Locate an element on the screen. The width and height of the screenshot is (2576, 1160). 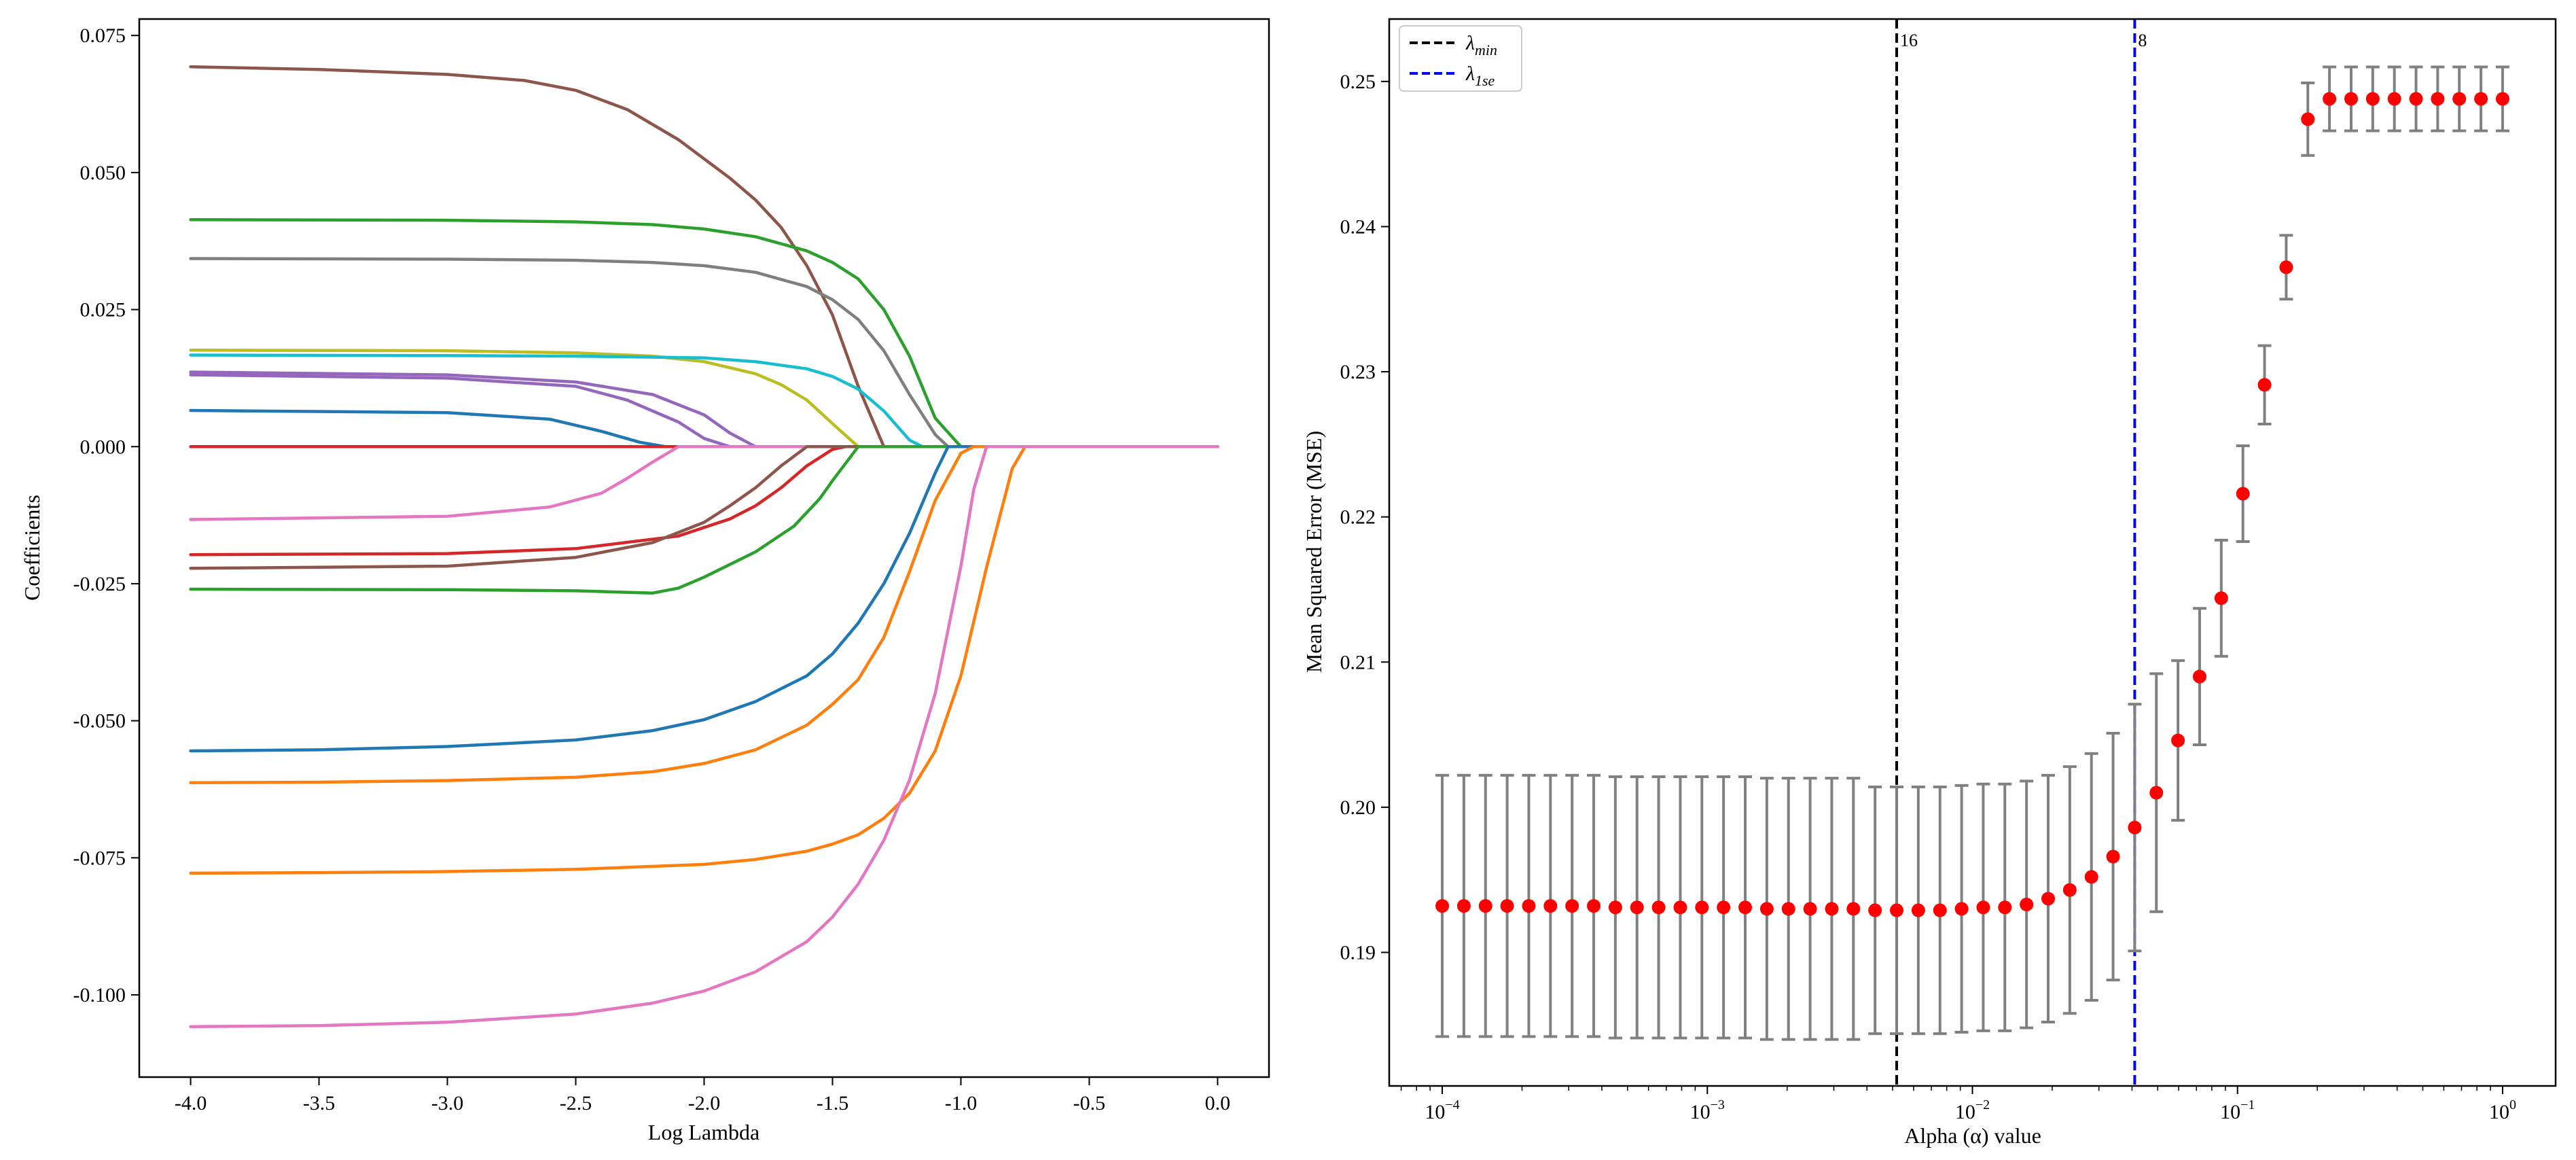
left-x-tick-label-4: -2.0 is located at coordinates (704, 1103).